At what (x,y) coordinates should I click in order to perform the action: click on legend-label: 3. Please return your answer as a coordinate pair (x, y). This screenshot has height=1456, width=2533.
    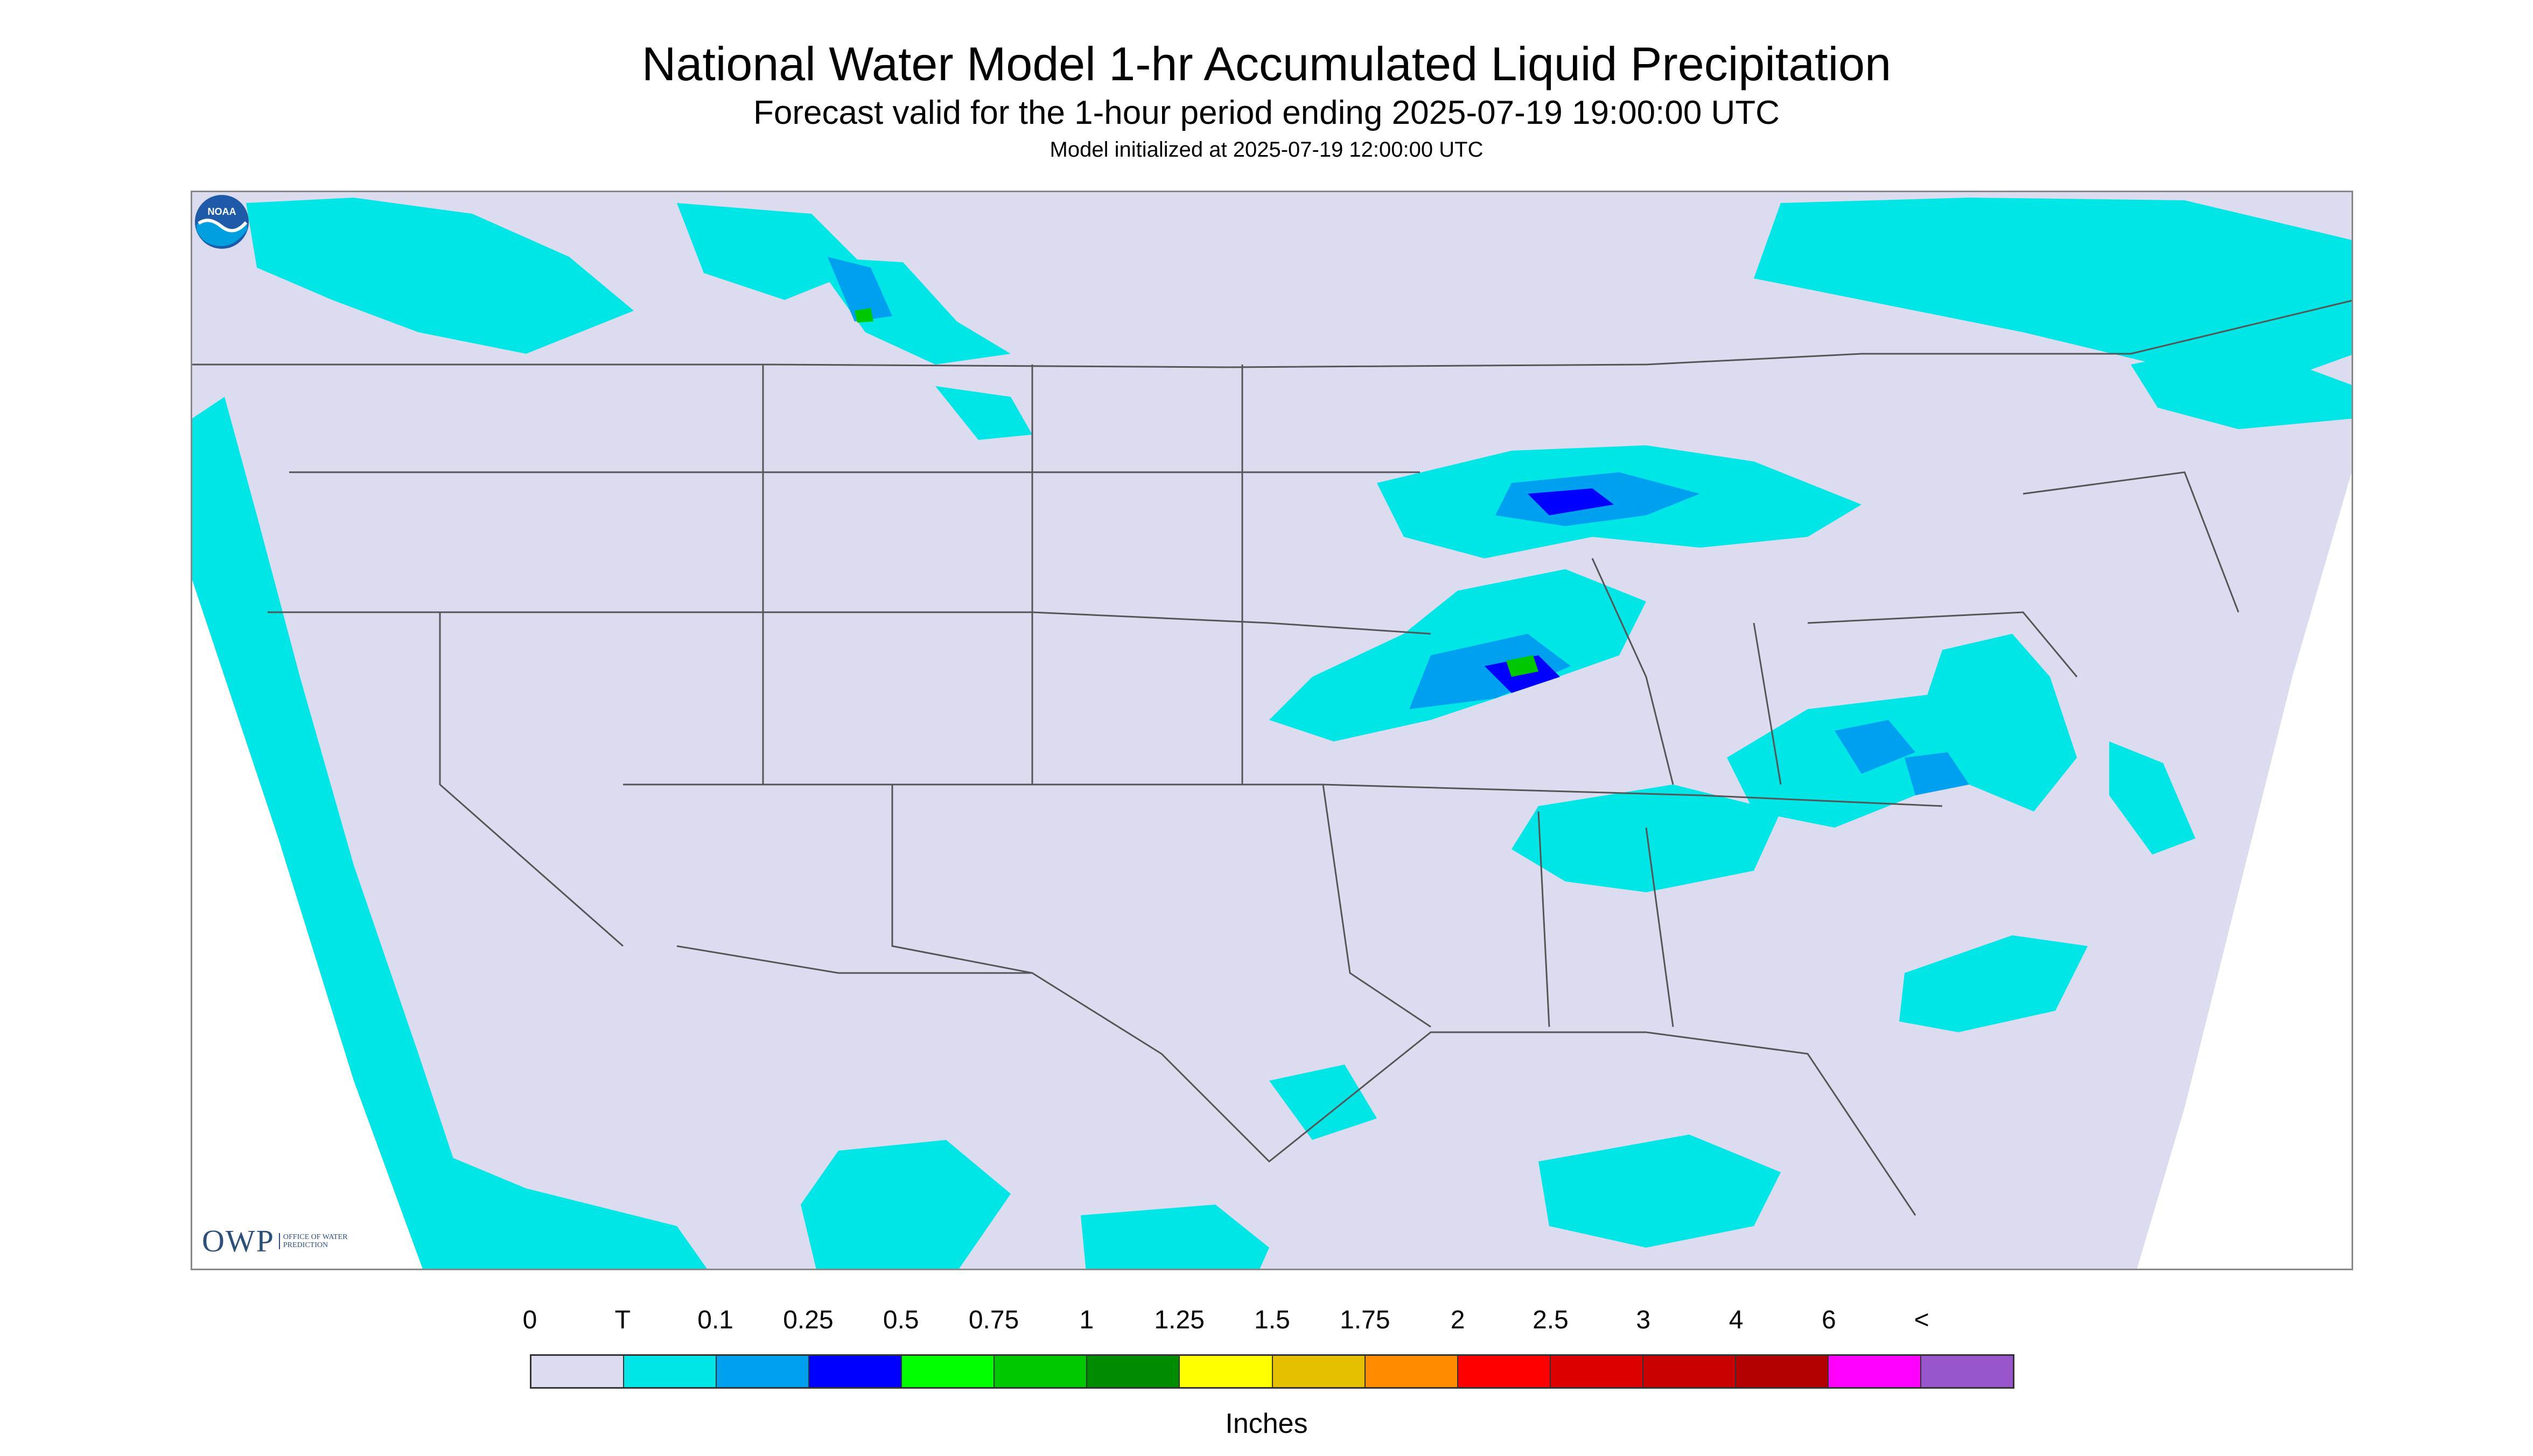
    Looking at the image, I should click on (1644, 1320).